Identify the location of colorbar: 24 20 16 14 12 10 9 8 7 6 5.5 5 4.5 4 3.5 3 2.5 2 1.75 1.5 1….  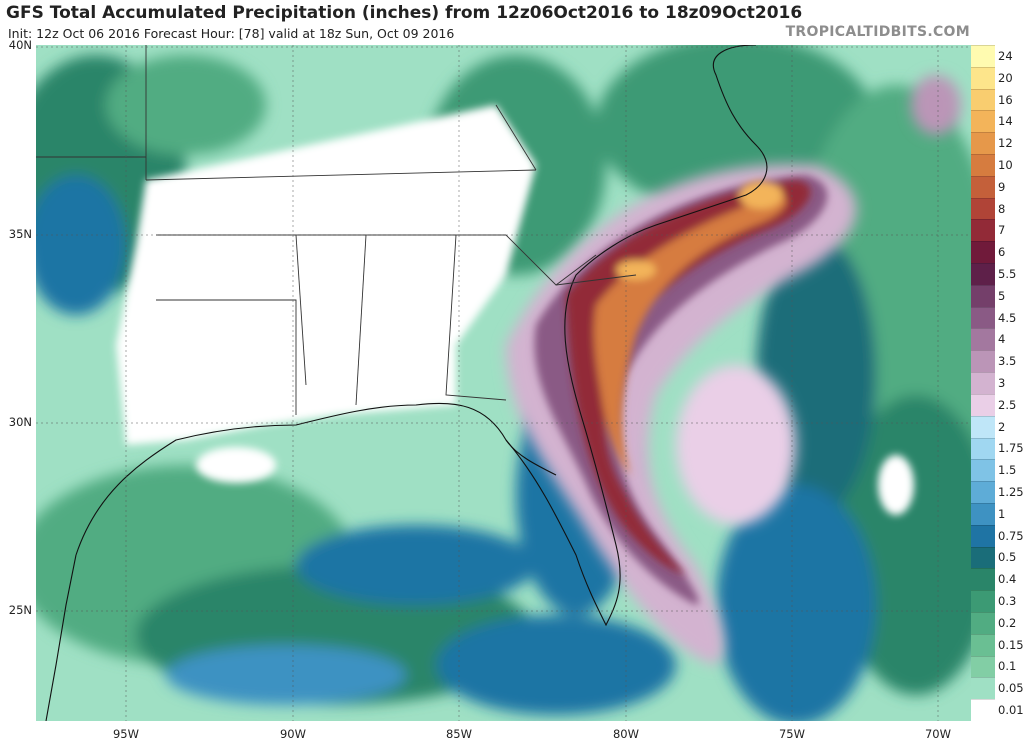
(997, 383).